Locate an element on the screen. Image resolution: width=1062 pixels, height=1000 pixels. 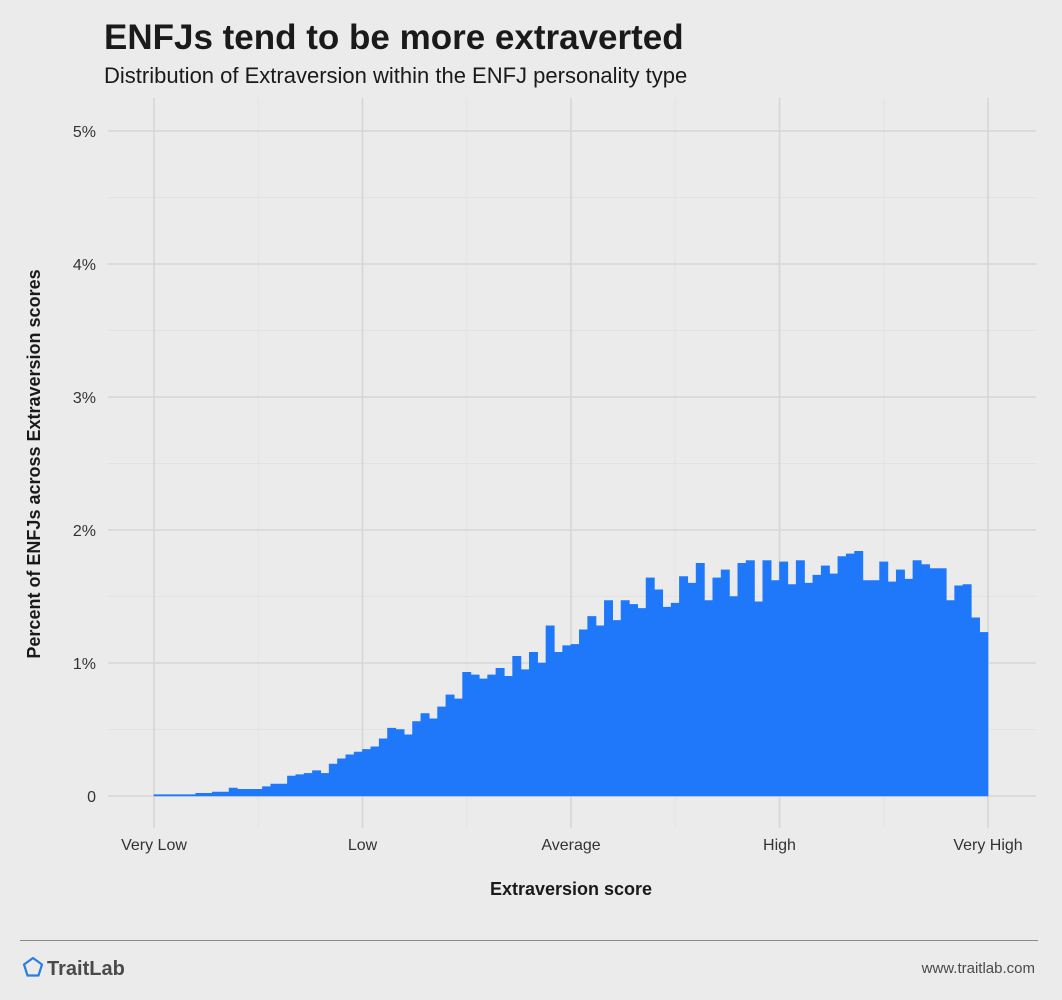
brand-logo: TraitLab is located at coordinates (73, 969).